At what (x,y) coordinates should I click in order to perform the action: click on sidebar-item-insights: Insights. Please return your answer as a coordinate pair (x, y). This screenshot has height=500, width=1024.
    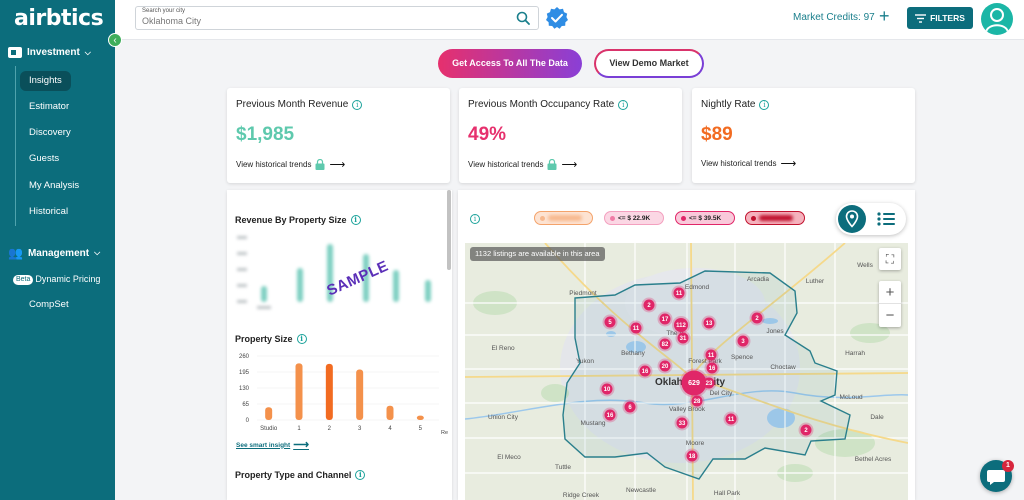
    Looking at the image, I should click on (45, 81).